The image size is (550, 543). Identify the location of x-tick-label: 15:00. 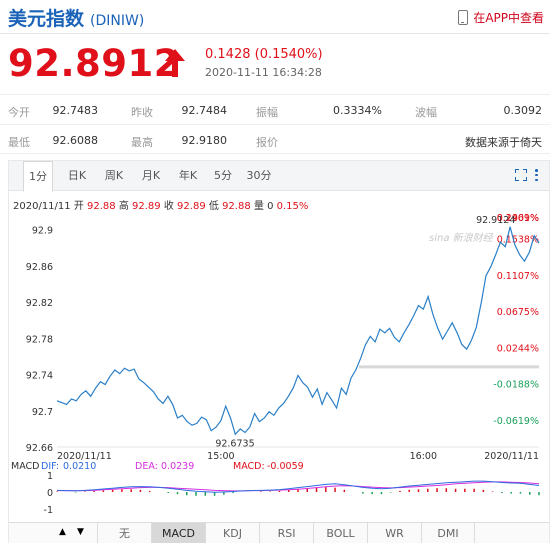
(220, 456).